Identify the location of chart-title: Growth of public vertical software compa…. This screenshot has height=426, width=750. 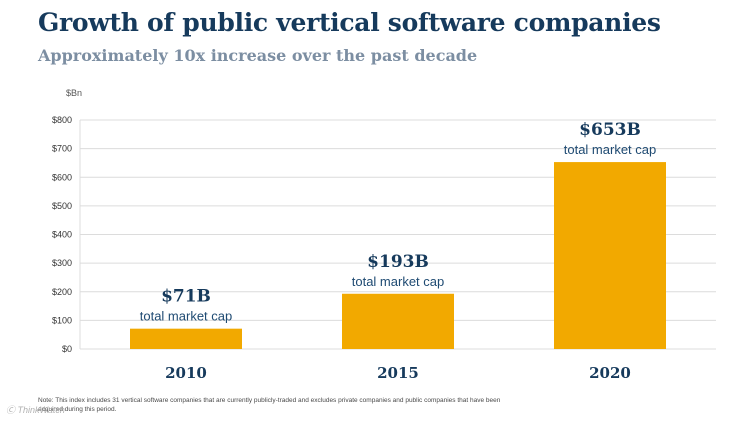
(349, 22).